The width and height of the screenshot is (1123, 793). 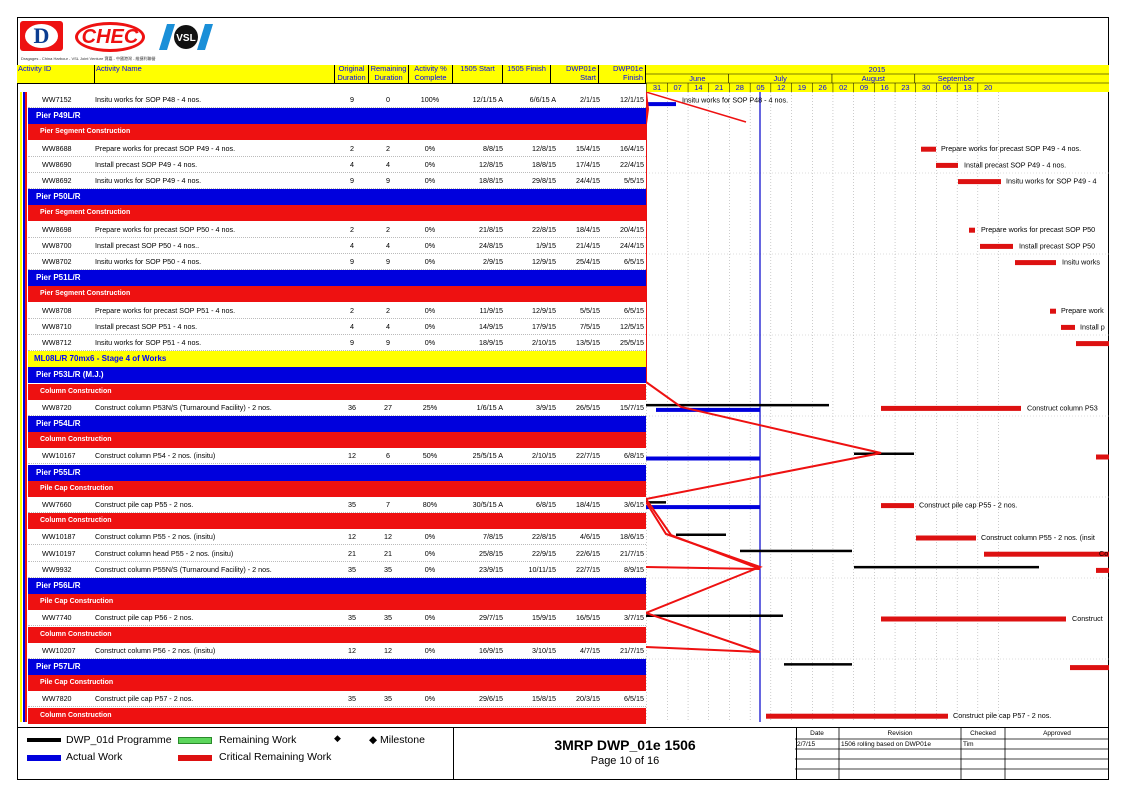 I want to click on dwp-start-cell: 22/6/15, so click(x=588, y=553).